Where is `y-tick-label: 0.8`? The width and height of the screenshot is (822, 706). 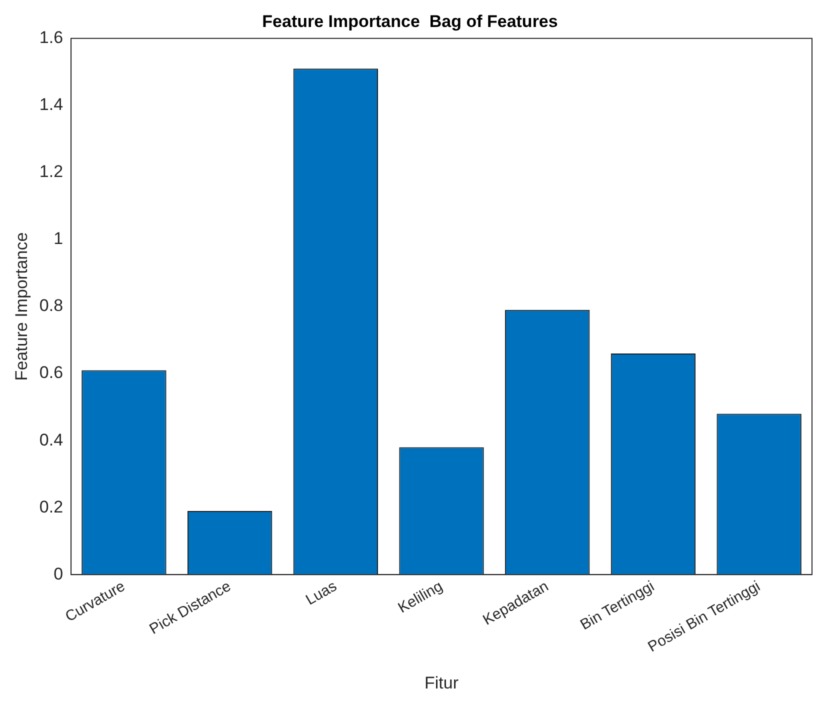 y-tick-label: 0.8 is located at coordinates (51, 306).